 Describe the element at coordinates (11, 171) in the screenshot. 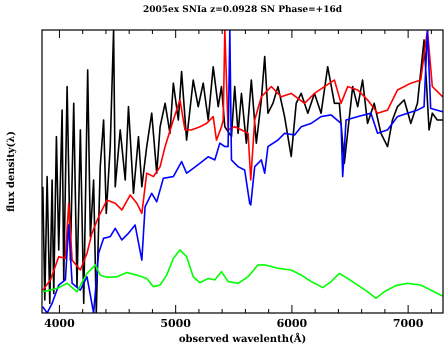

I see `y-axis-title: flux density(λ)` at that location.